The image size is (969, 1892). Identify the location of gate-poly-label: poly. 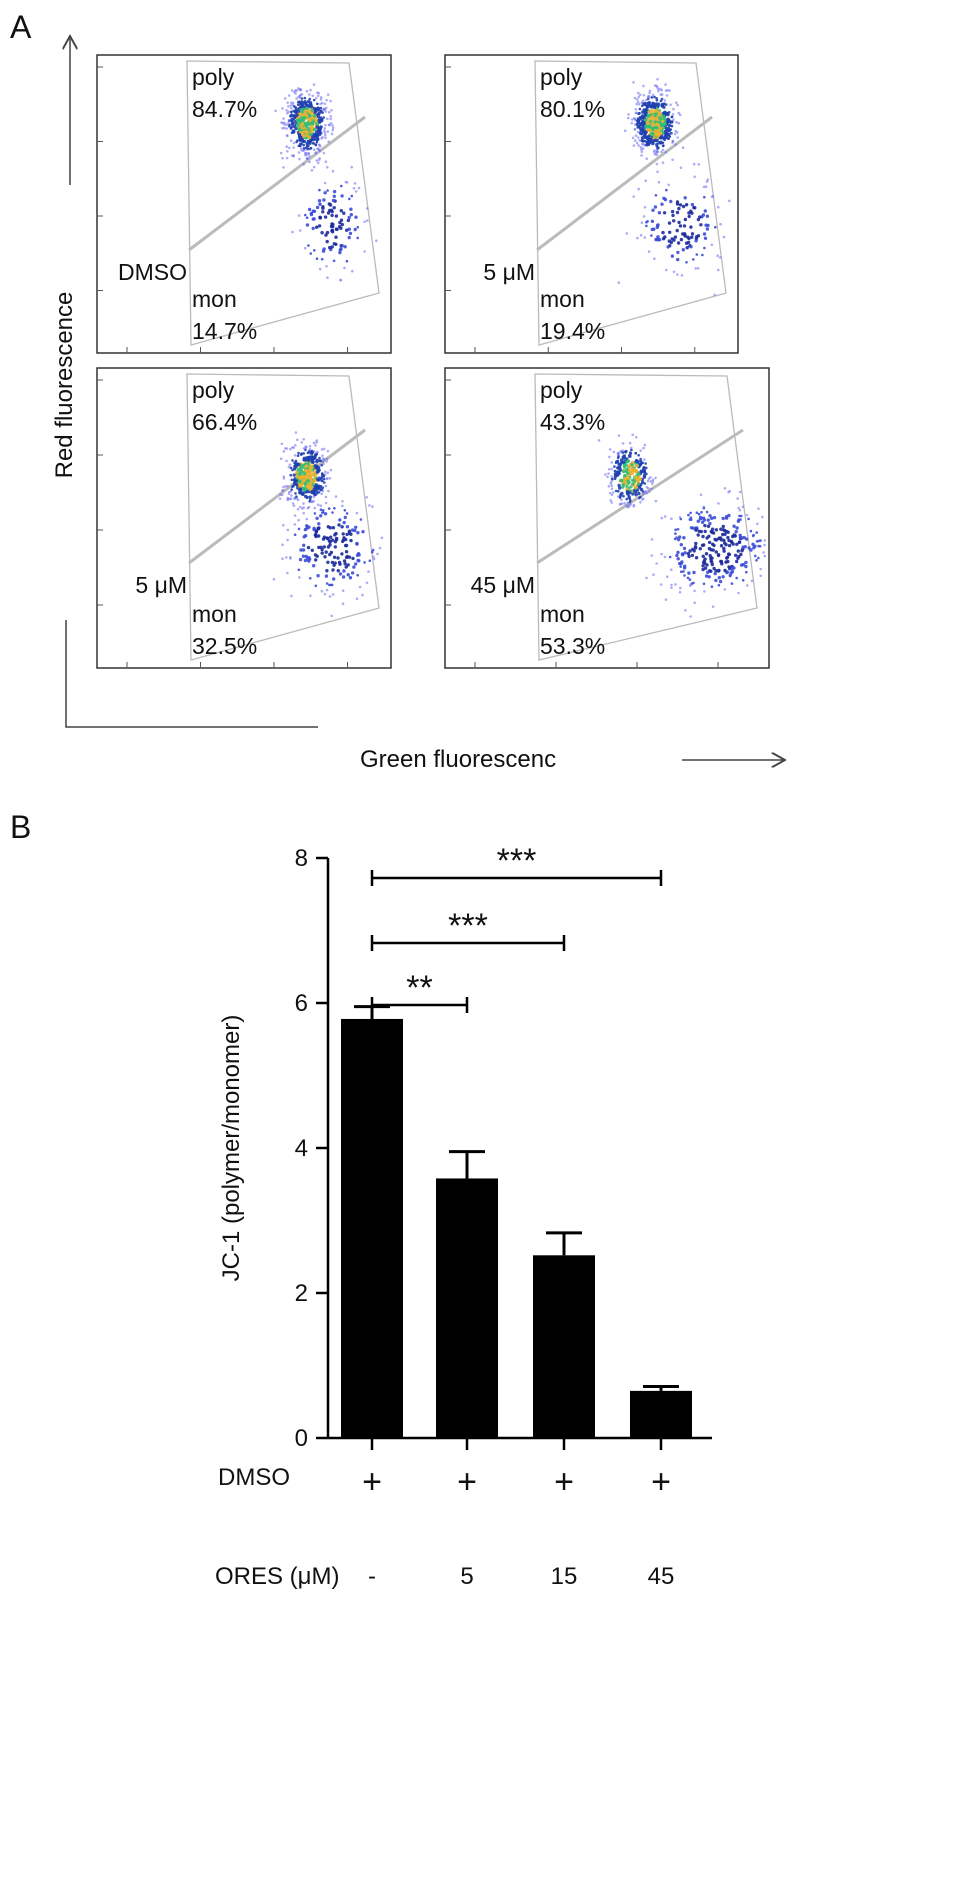
(561, 77).